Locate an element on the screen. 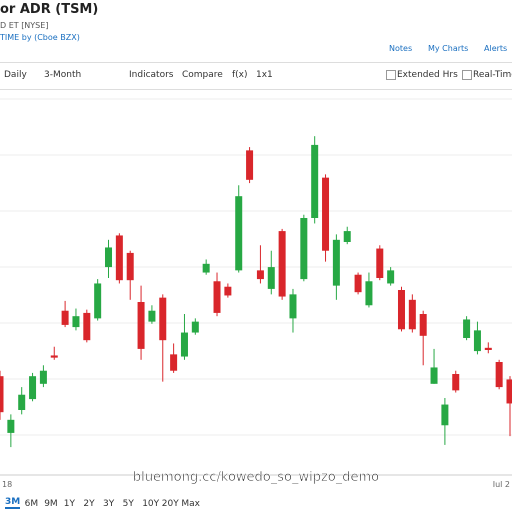 The width and height of the screenshot is (512, 512). range-button: 20Y is located at coordinates (170, 504).